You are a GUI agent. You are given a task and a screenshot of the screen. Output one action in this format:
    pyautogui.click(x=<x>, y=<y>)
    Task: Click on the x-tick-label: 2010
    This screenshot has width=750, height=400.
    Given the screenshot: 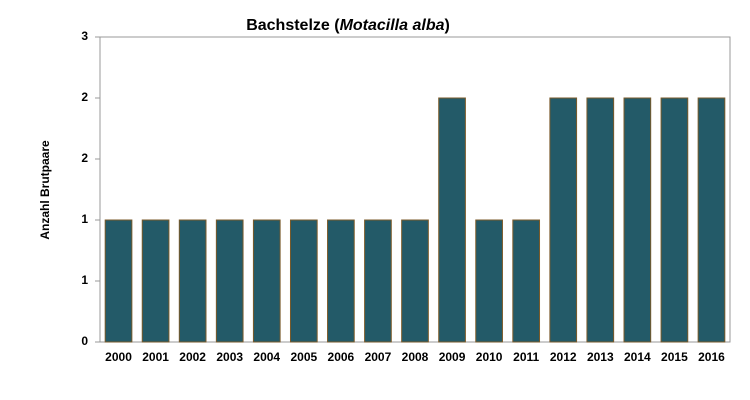 What is the action you would take?
    pyautogui.click(x=489, y=357)
    